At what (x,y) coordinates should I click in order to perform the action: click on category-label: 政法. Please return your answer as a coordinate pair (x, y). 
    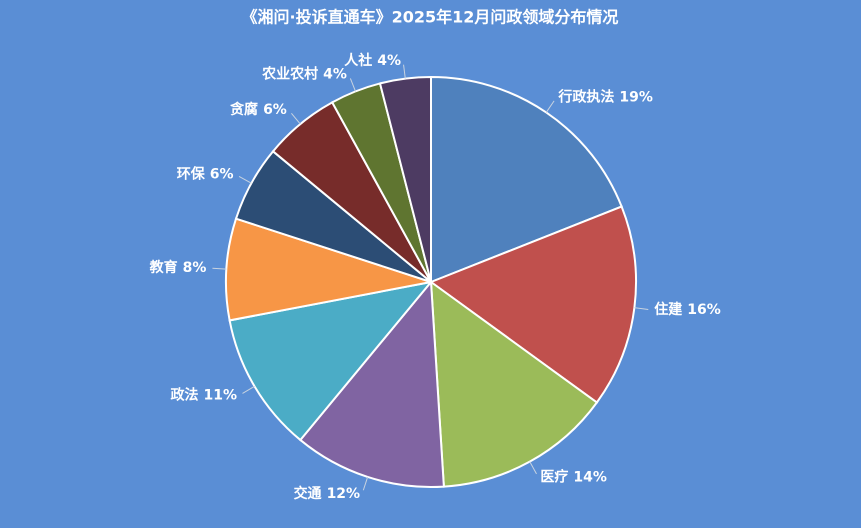
    Looking at the image, I should click on (185, 395).